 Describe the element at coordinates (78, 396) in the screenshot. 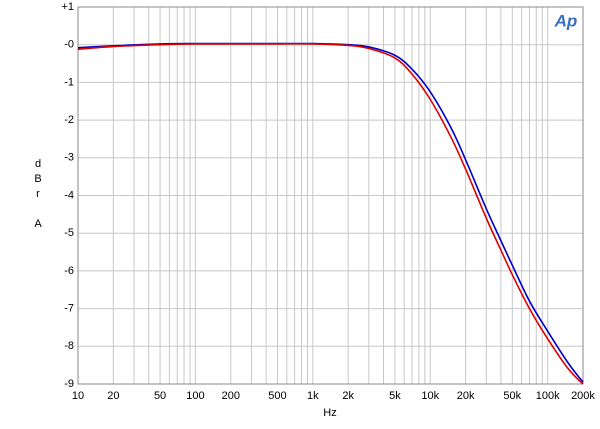

I see `x-tick-label: 10` at that location.